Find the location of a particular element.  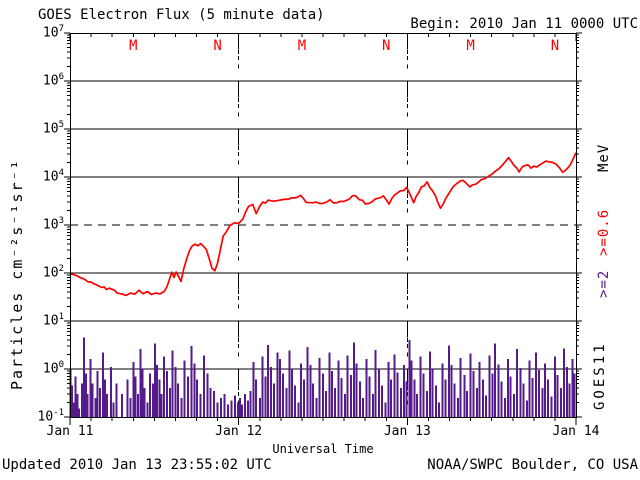

y-tick-label: 10⁻¹ is located at coordinates (51, 416).